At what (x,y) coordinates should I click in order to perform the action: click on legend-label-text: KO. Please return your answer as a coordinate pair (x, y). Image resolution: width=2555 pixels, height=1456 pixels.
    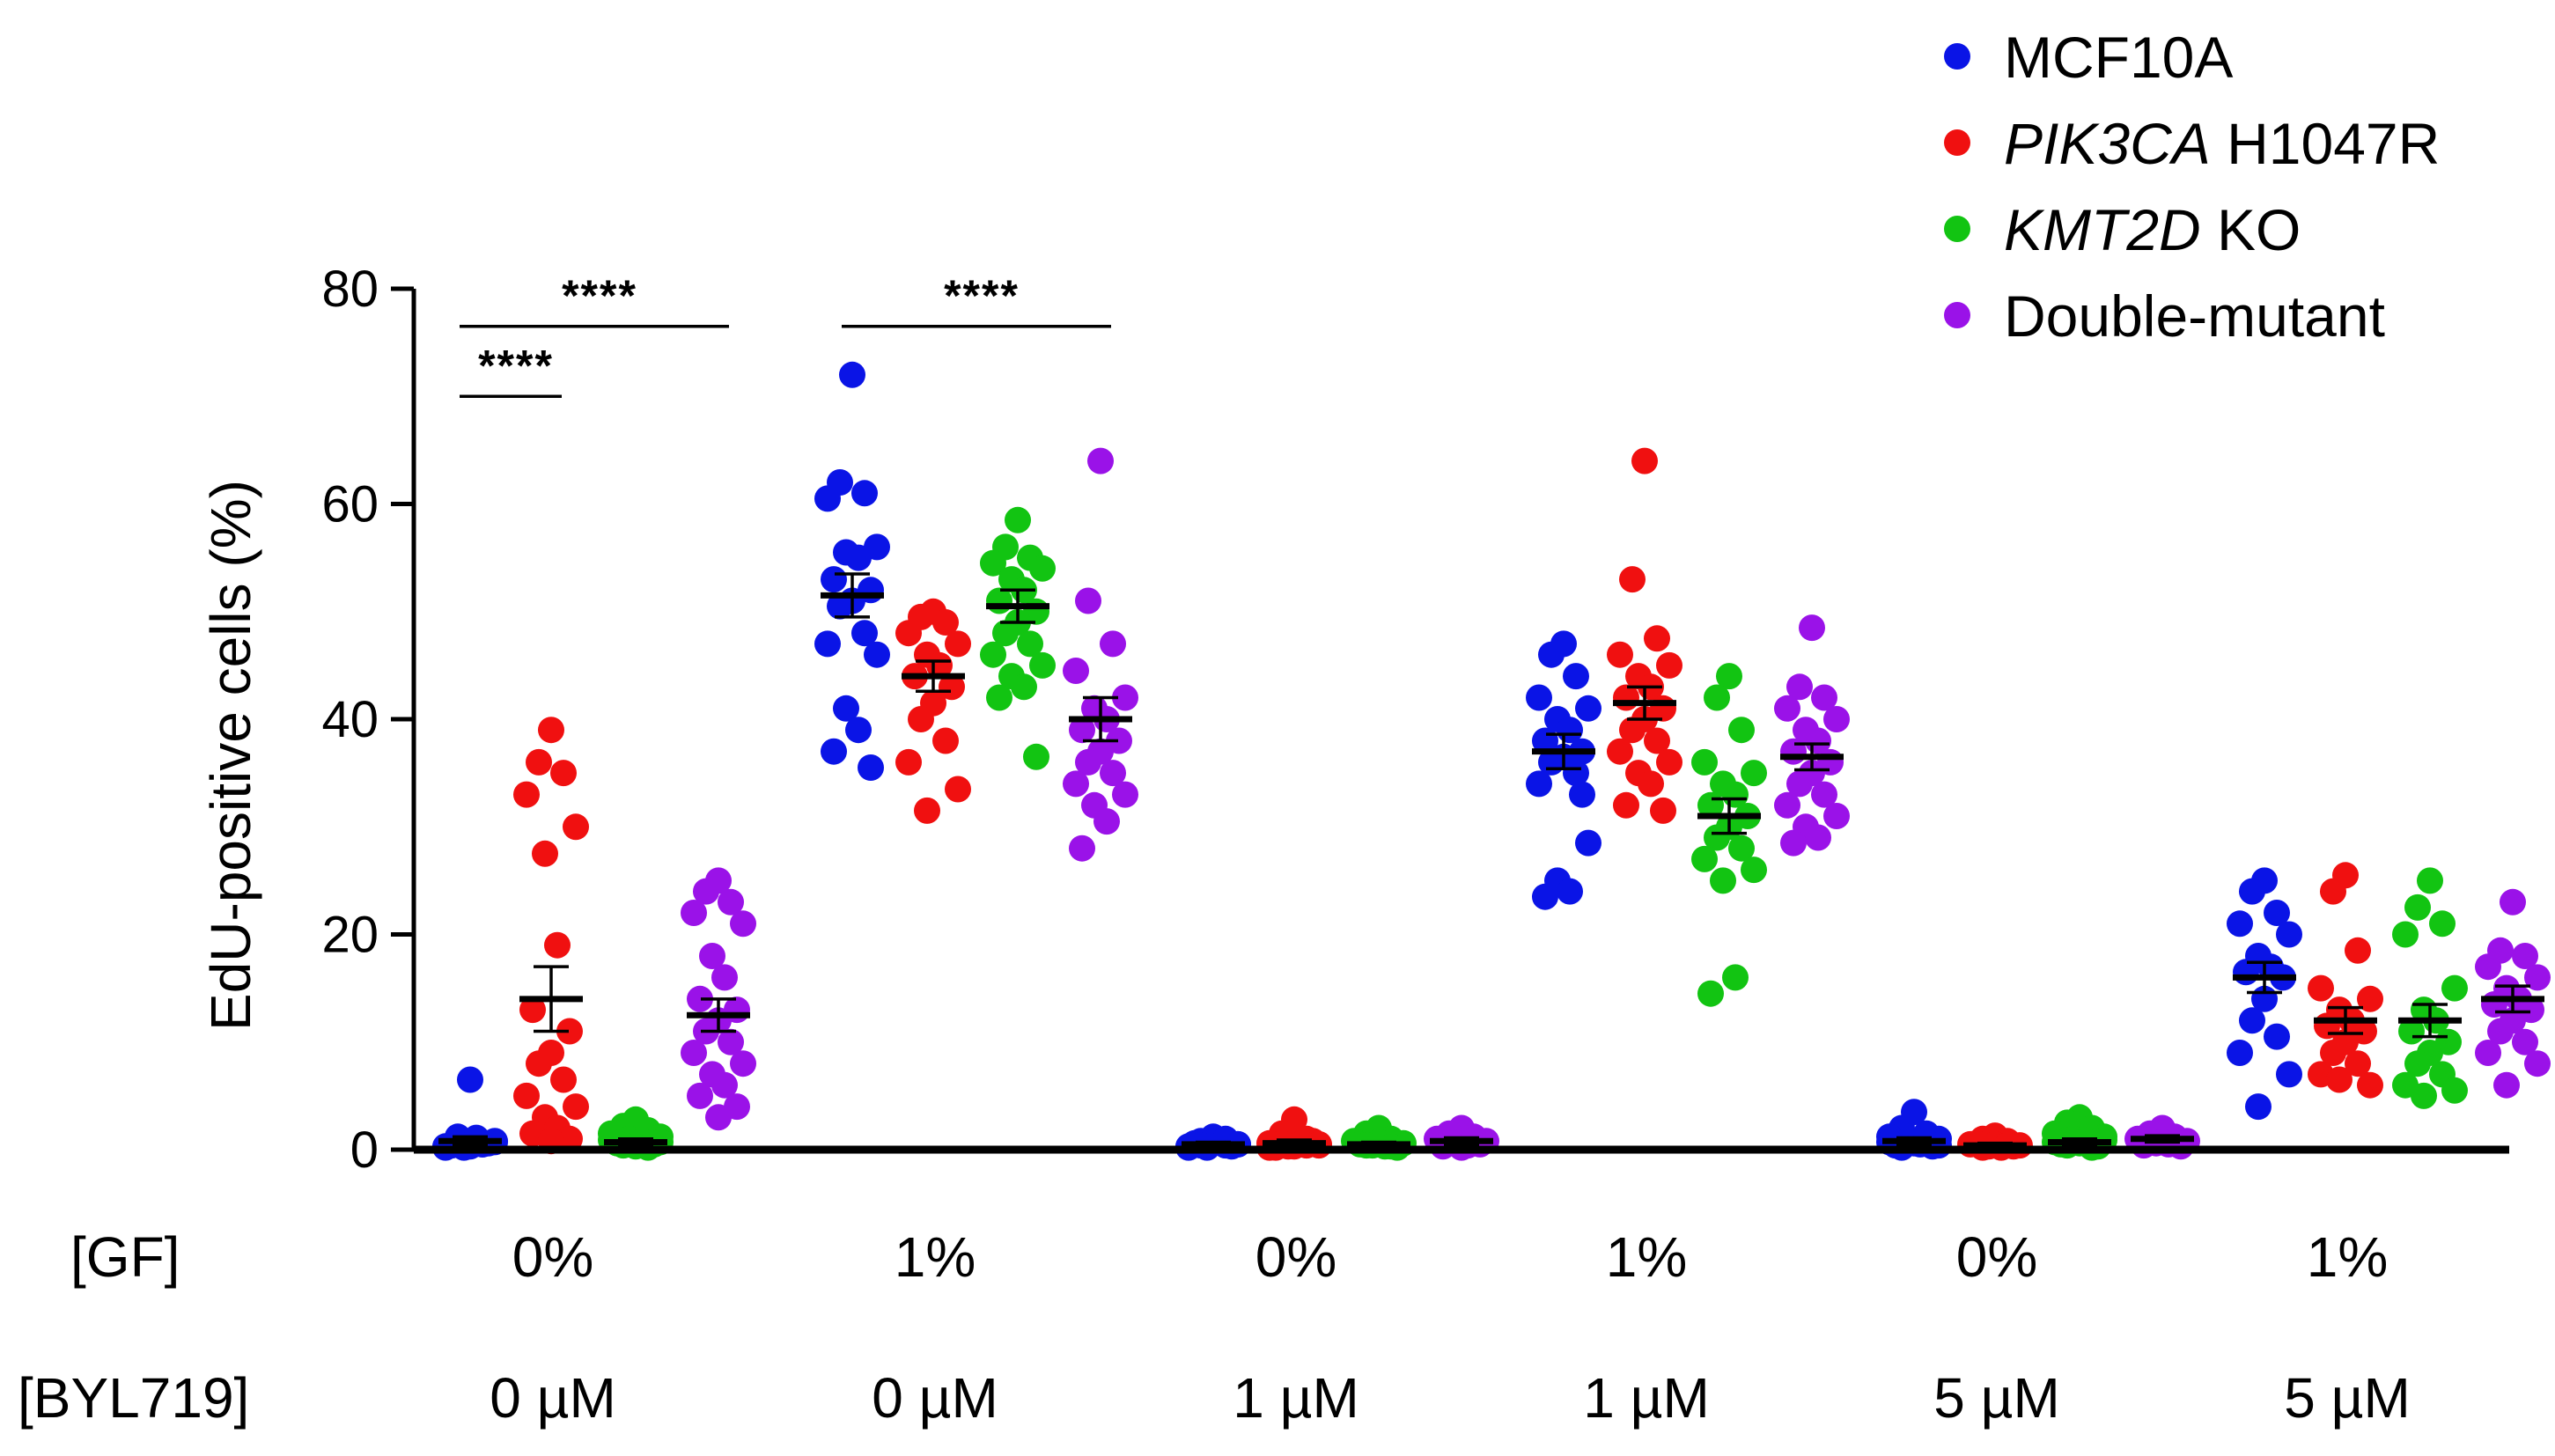
    Looking at the image, I should click on (2251, 229).